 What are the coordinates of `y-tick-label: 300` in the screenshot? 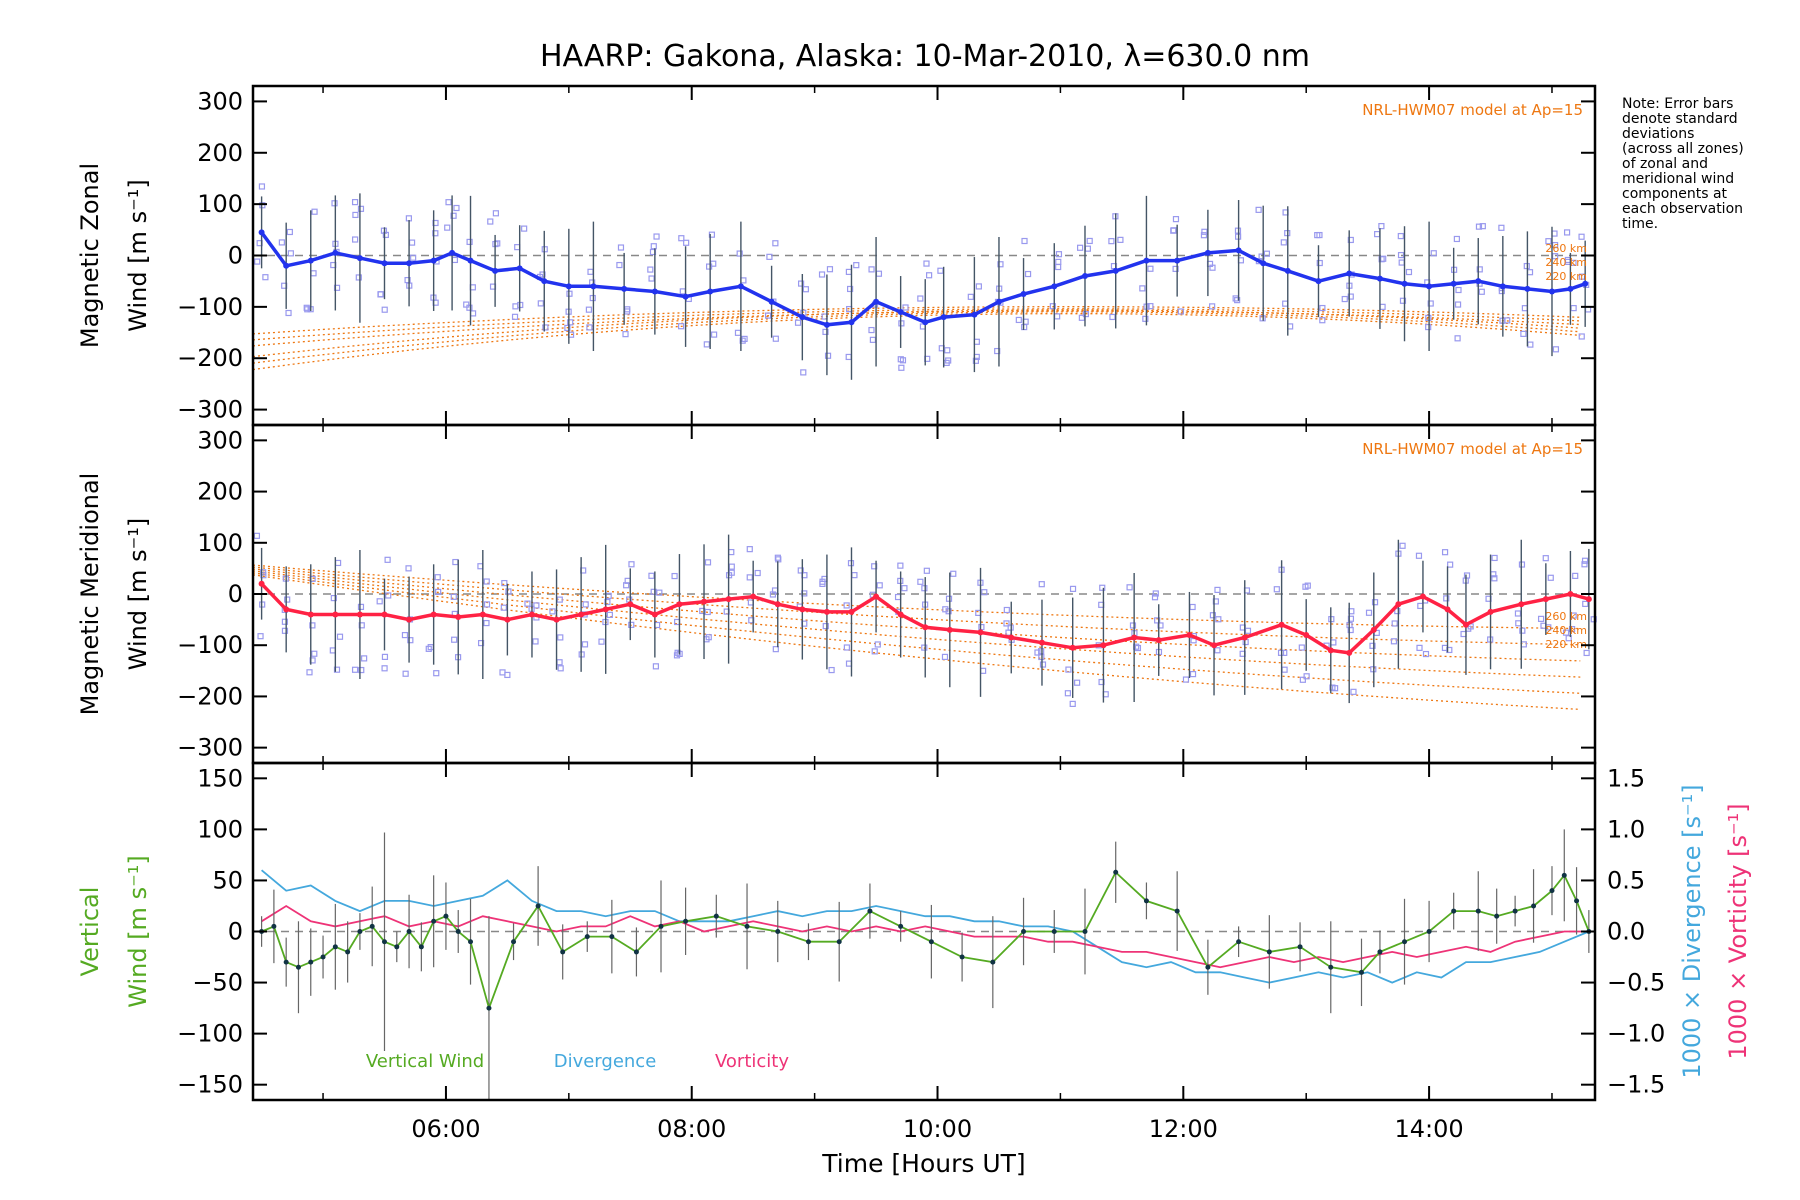 It's located at (220, 101).